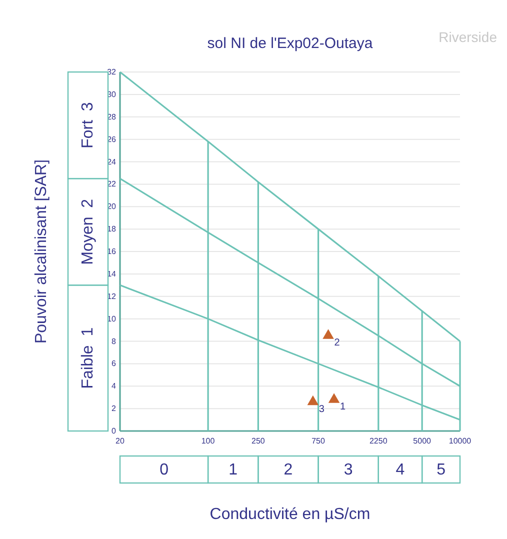 This screenshot has width=507, height=539. Describe the element at coordinates (114, 386) in the screenshot. I see `y-tick-label: 4` at that location.